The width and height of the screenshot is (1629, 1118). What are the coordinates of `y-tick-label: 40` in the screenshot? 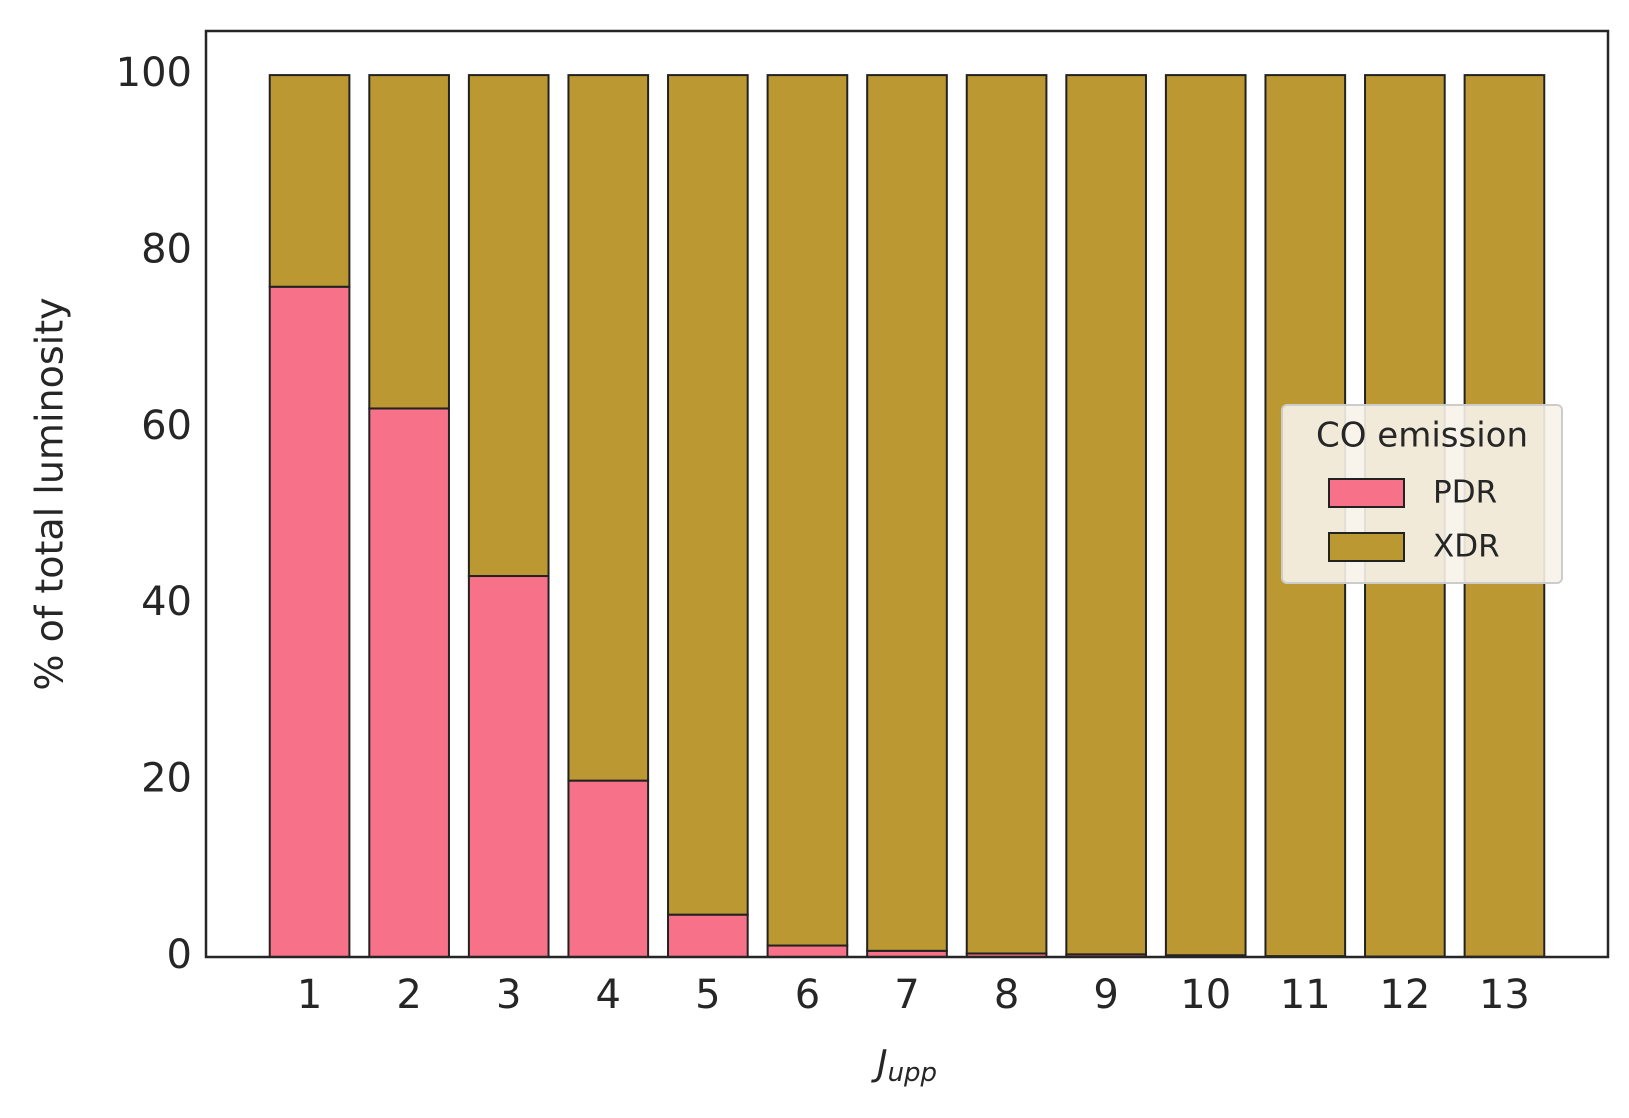 It's located at (166, 602).